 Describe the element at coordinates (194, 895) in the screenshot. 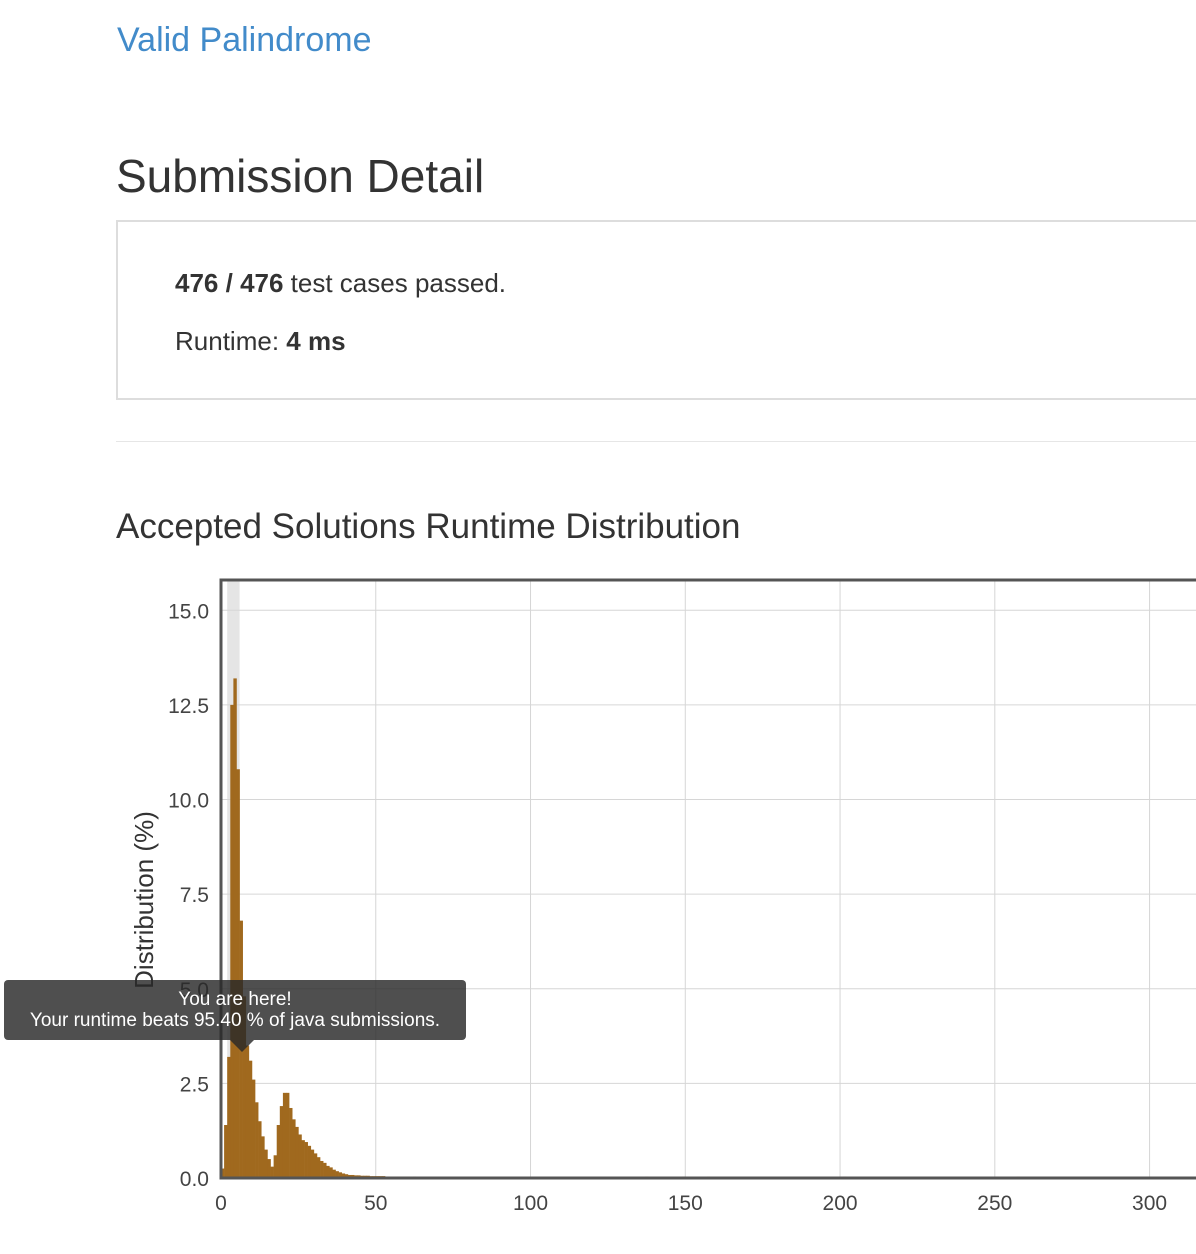

I see `y-tick-label: 7.5` at that location.